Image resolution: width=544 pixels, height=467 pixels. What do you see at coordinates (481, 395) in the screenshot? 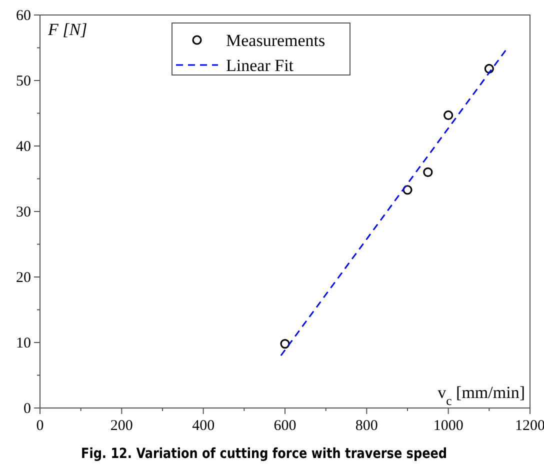
I see `x-axis-title: v$_{c}$ [mm/min]` at bounding box center [481, 395].